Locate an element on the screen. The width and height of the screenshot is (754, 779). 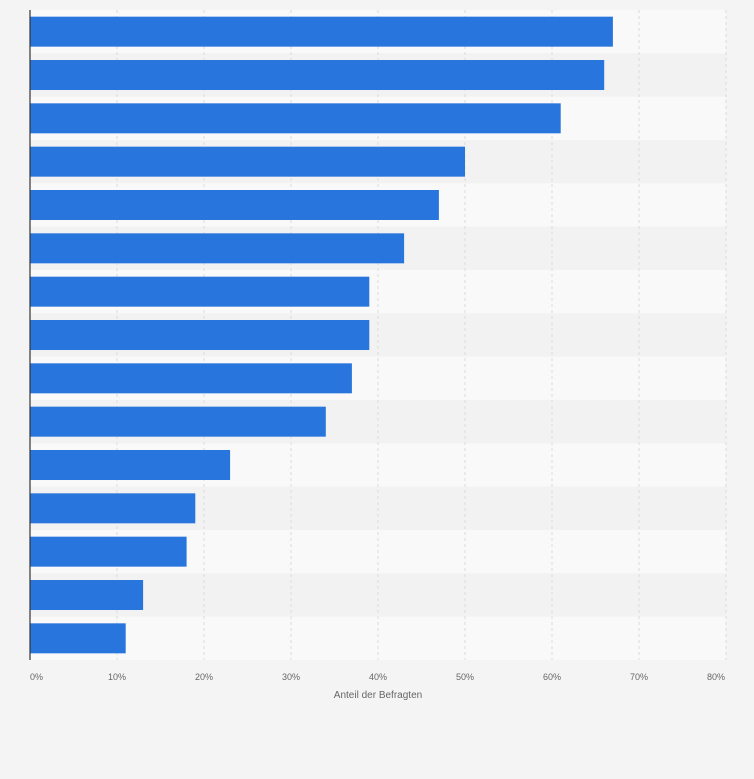
x-axis-title: Anteil der Befragten is located at coordinates (378, 695).